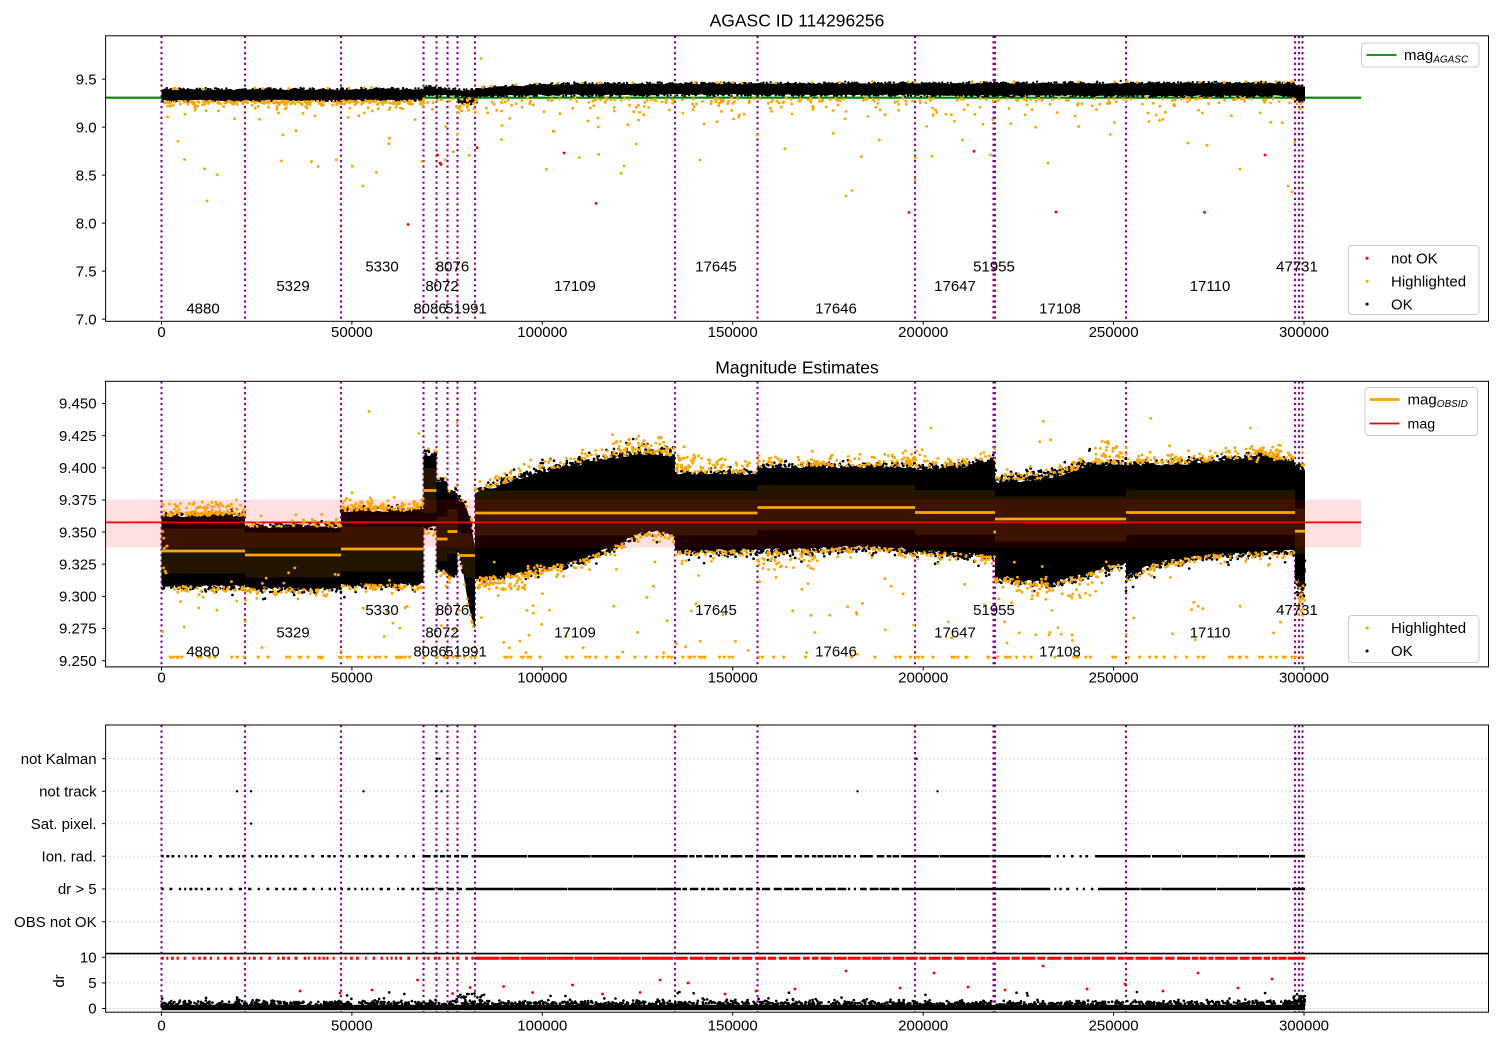 This screenshot has height=1050, width=1500. What do you see at coordinates (86, 175) in the screenshot?
I see `svg-text: 8.5` at bounding box center [86, 175].